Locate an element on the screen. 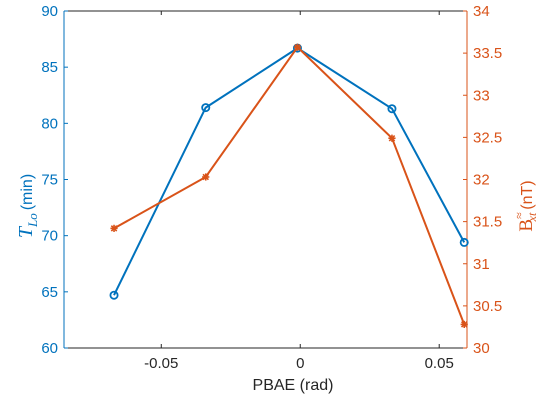 This screenshot has height=406, width=550. right-y-tick-label: 32.5 is located at coordinates (487, 137).